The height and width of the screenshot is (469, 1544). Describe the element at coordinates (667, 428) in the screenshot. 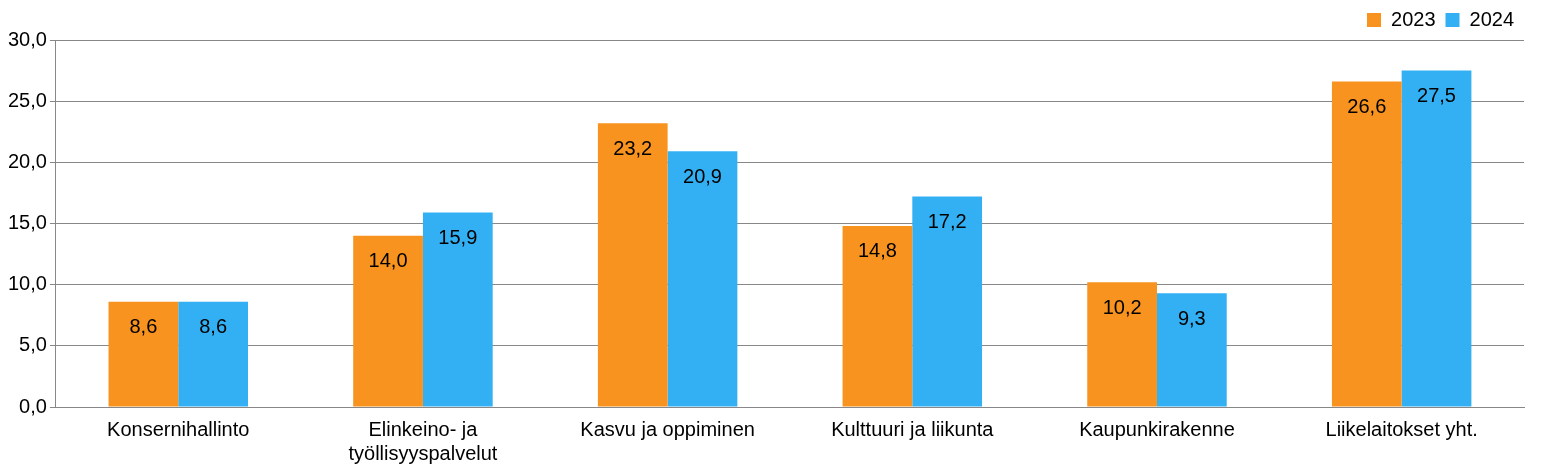

I see `x-tick-label: Kasvu ja oppiminen` at that location.